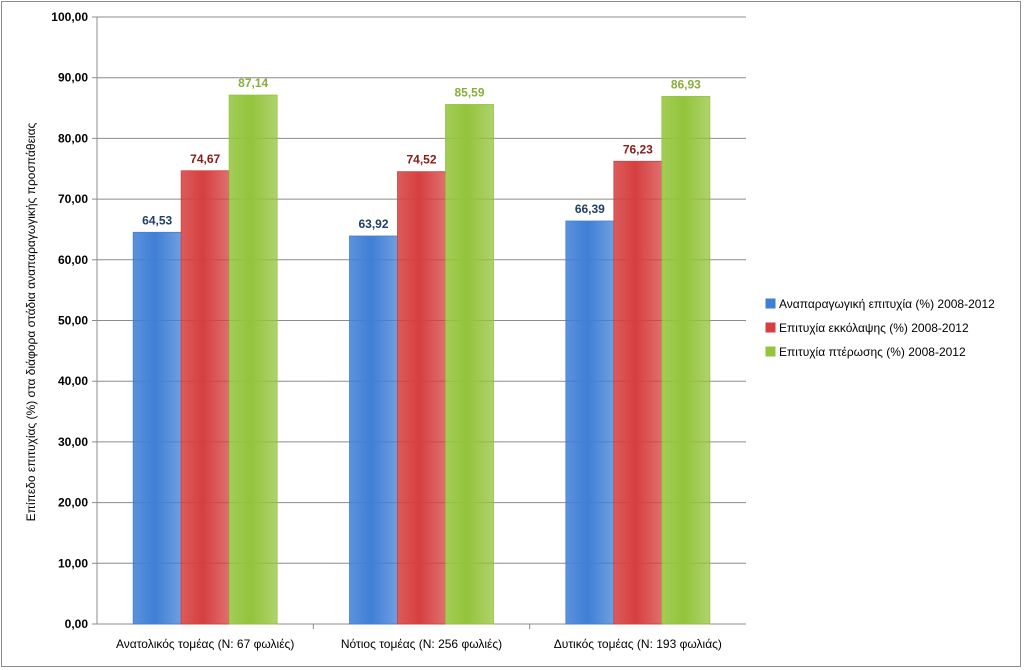 The image size is (1024, 670). Describe the element at coordinates (421, 644) in the screenshot. I see `x-tick-label: Νότιος τομέας (Ν: 256 φωλιές)` at that location.